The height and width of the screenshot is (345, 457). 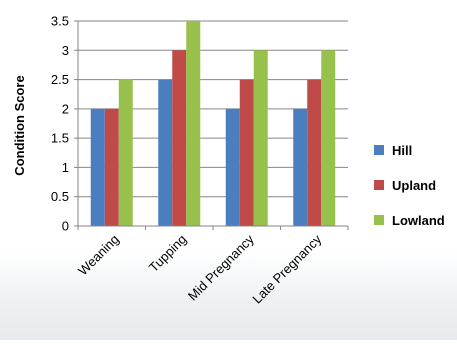 What do you see at coordinates (65, 167) in the screenshot?
I see `y-tick-label: 1` at bounding box center [65, 167].